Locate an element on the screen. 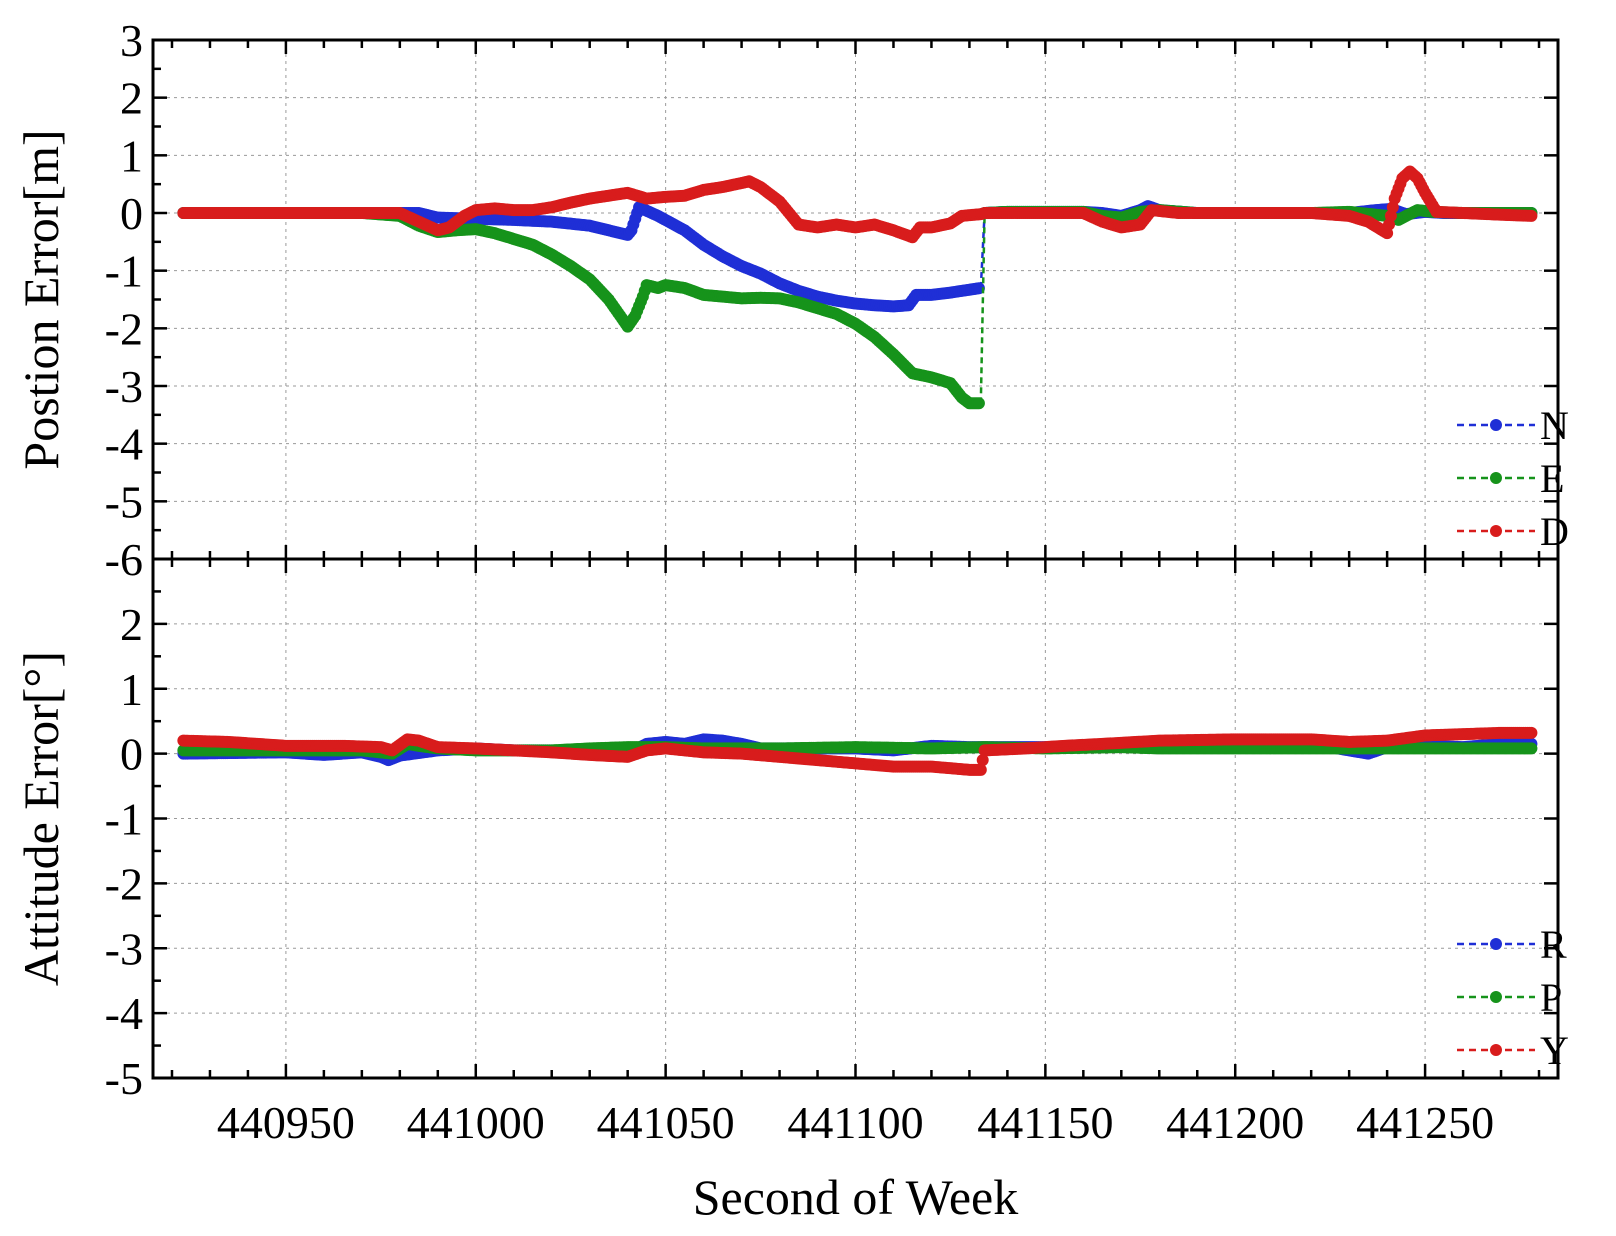  x-tick-label: 440950 is located at coordinates (286, 1122).